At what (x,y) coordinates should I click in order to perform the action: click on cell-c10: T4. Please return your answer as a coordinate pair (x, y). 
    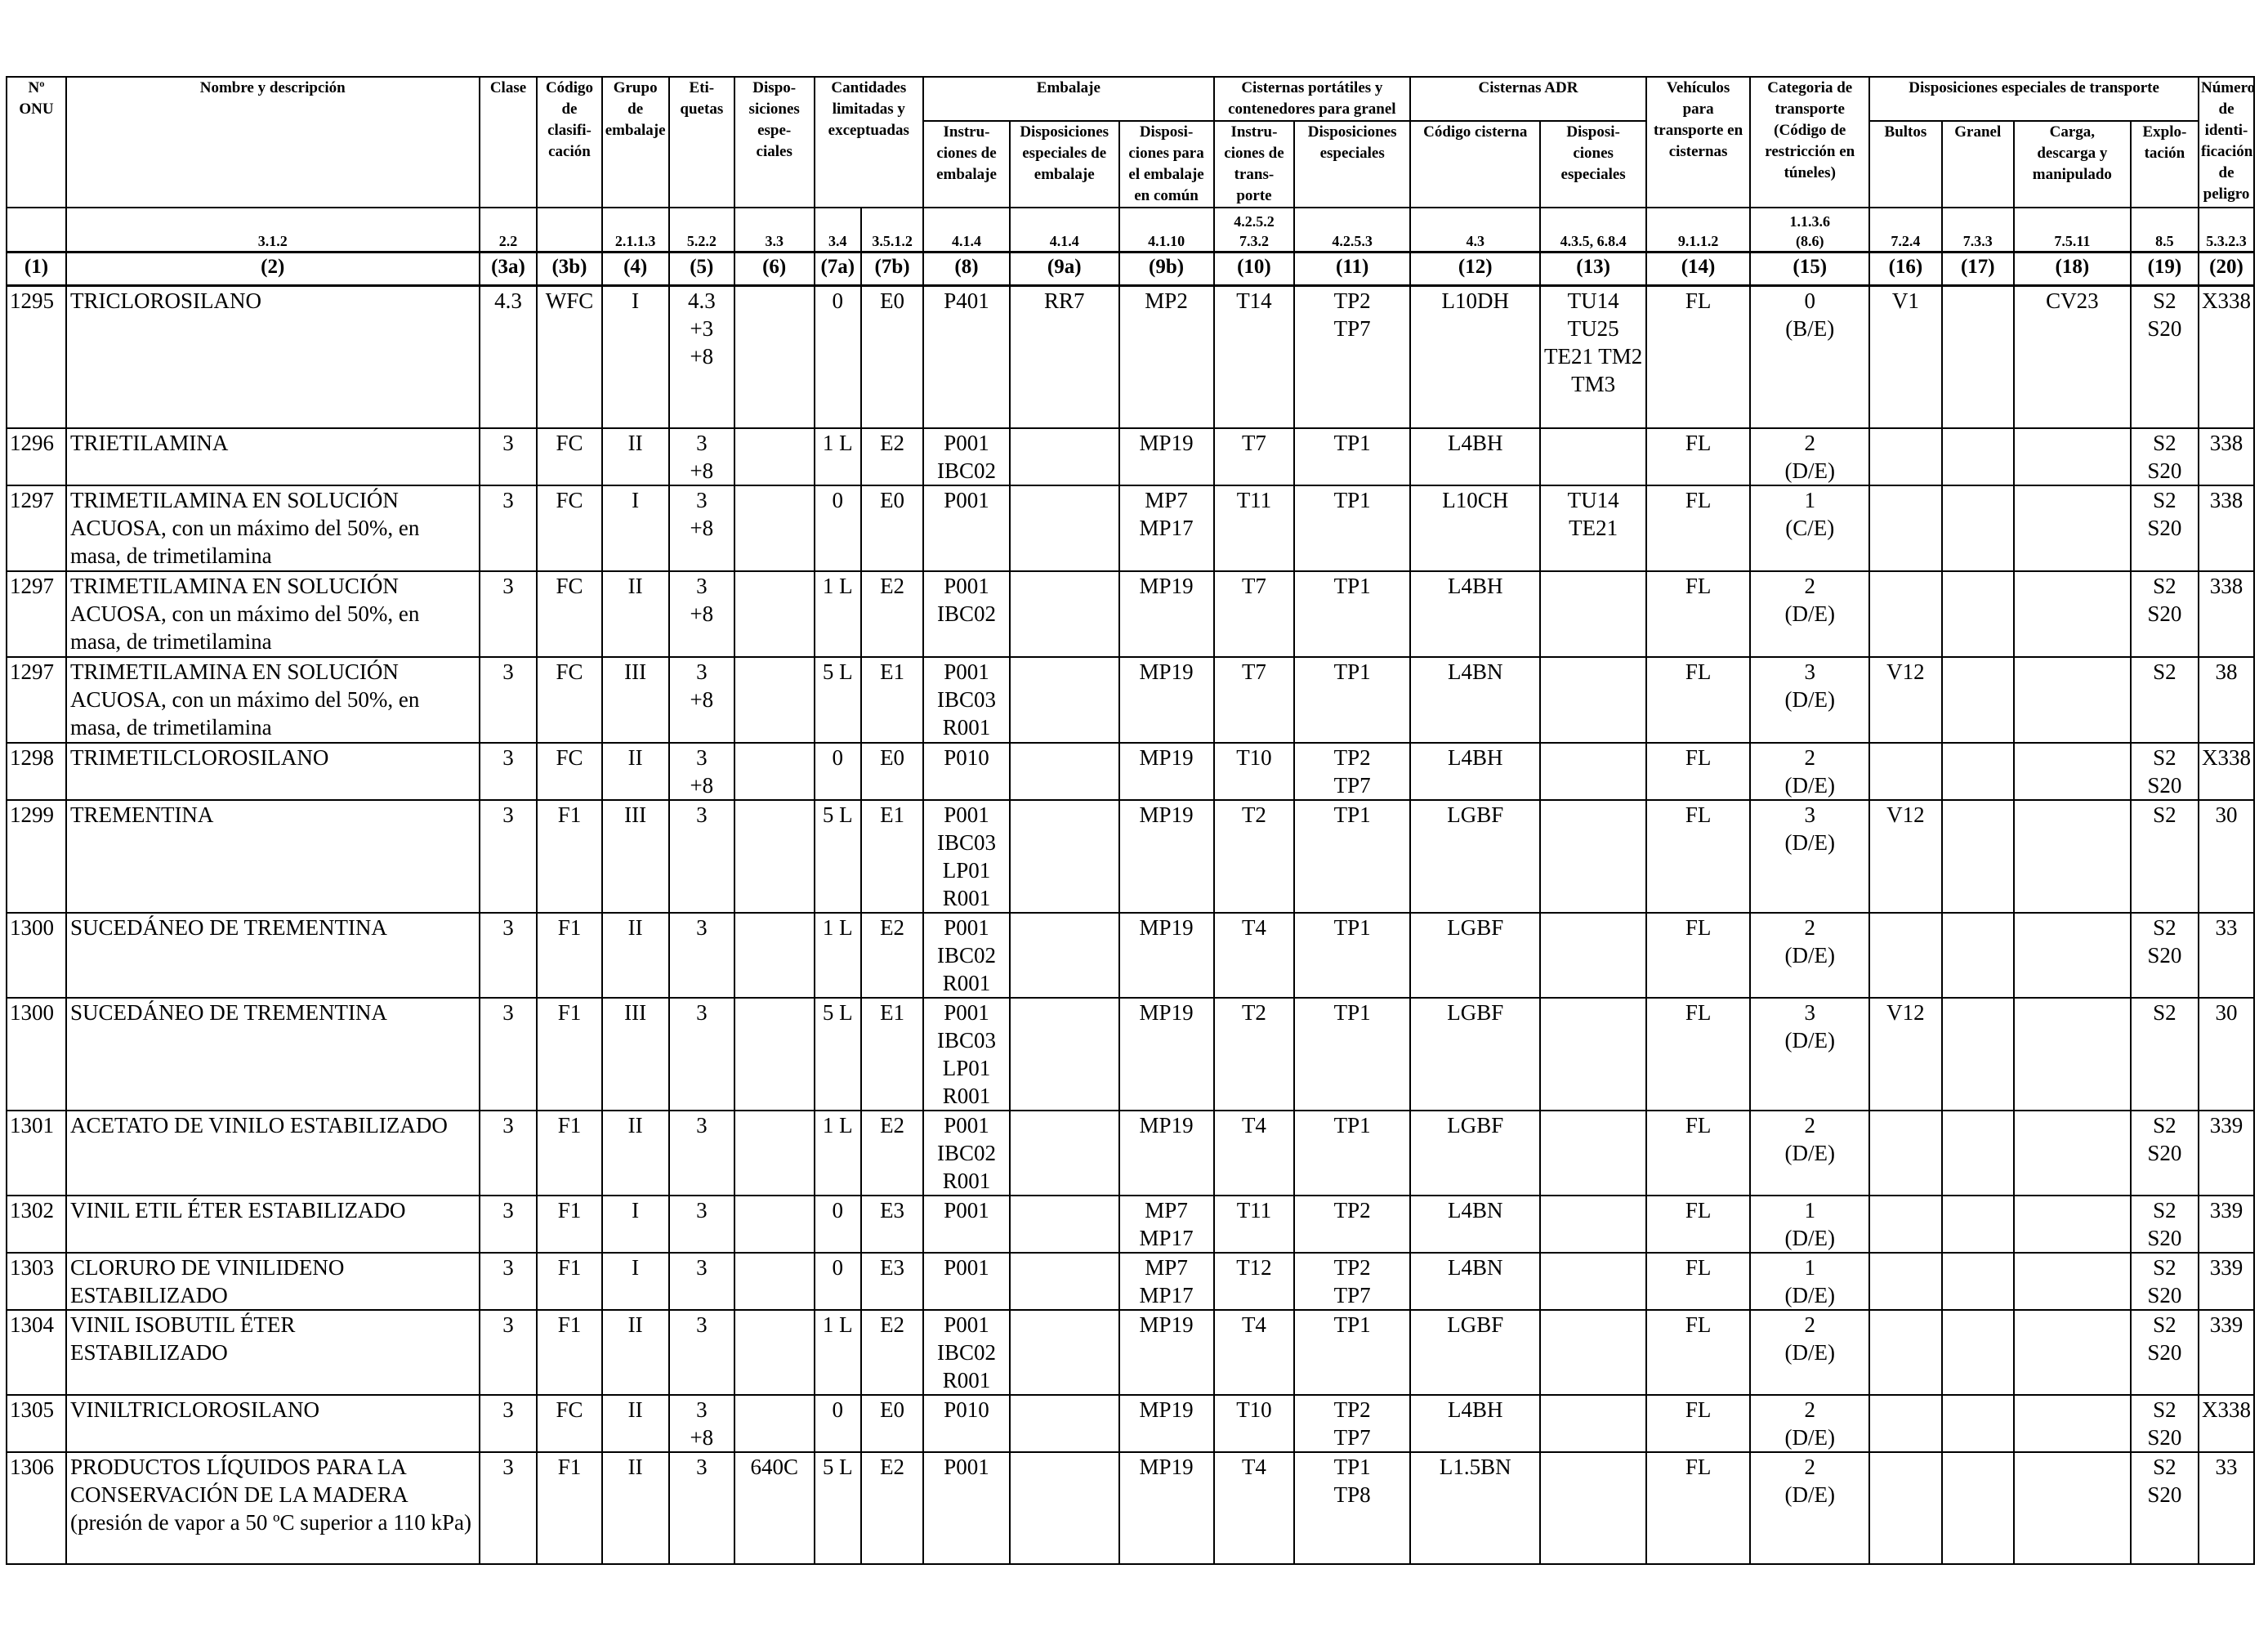
    Looking at the image, I should click on (1254, 1508).